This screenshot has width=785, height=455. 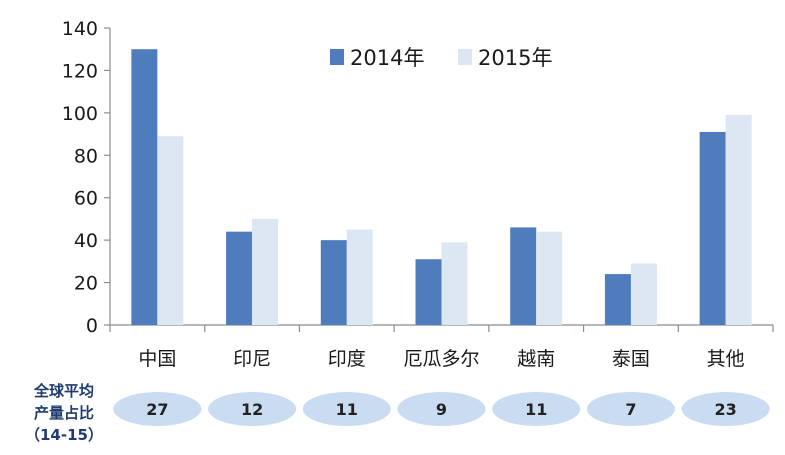 What do you see at coordinates (441, 359) in the screenshot?
I see `x-category-label: 厄瓜多尔` at bounding box center [441, 359].